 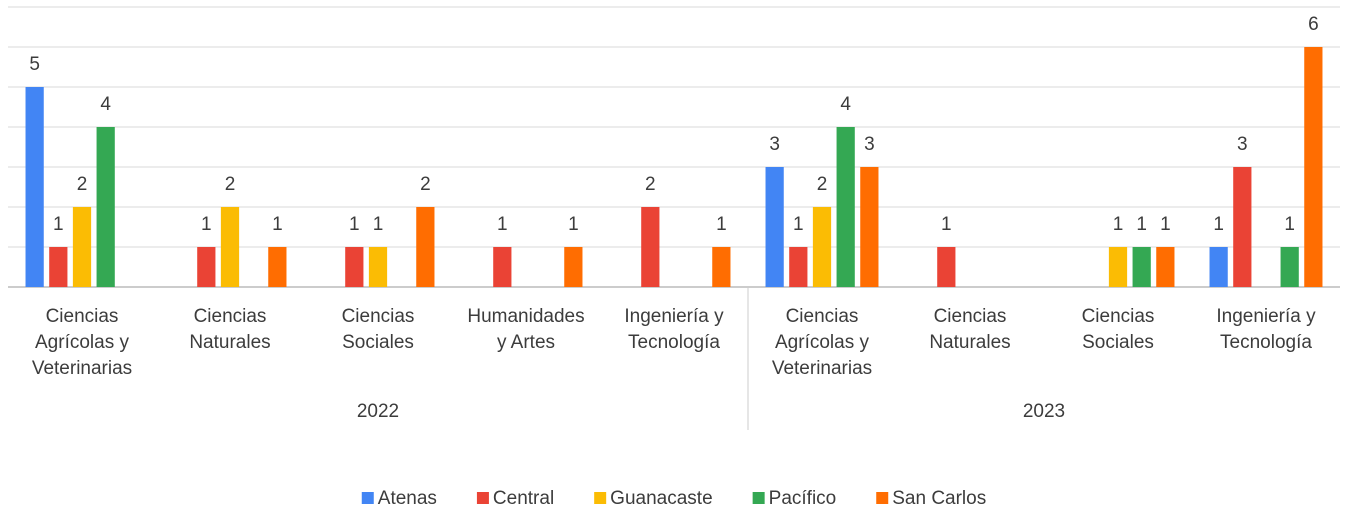 What do you see at coordinates (803, 498) in the screenshot?
I see `legend-label: Pacífico` at bounding box center [803, 498].